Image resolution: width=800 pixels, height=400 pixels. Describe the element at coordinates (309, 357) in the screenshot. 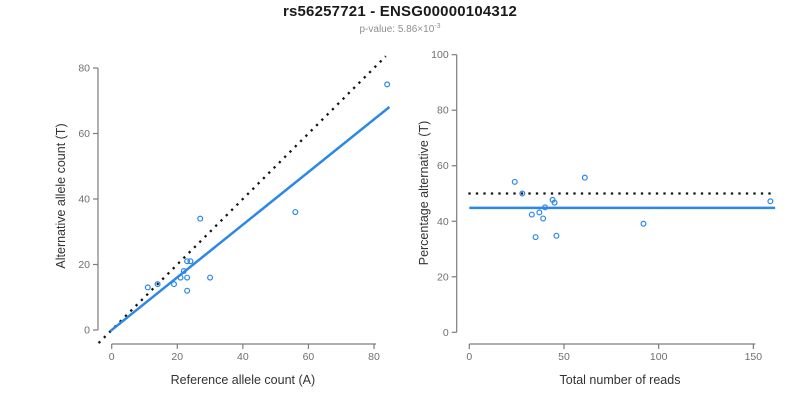

I see `x-tick-label: 60` at that location.